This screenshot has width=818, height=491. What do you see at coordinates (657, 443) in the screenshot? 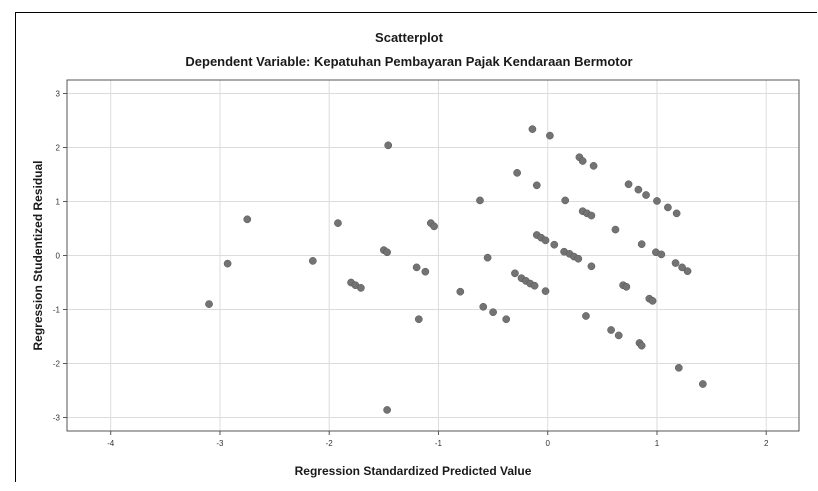
I see `x-tick-label: 1` at bounding box center [657, 443].